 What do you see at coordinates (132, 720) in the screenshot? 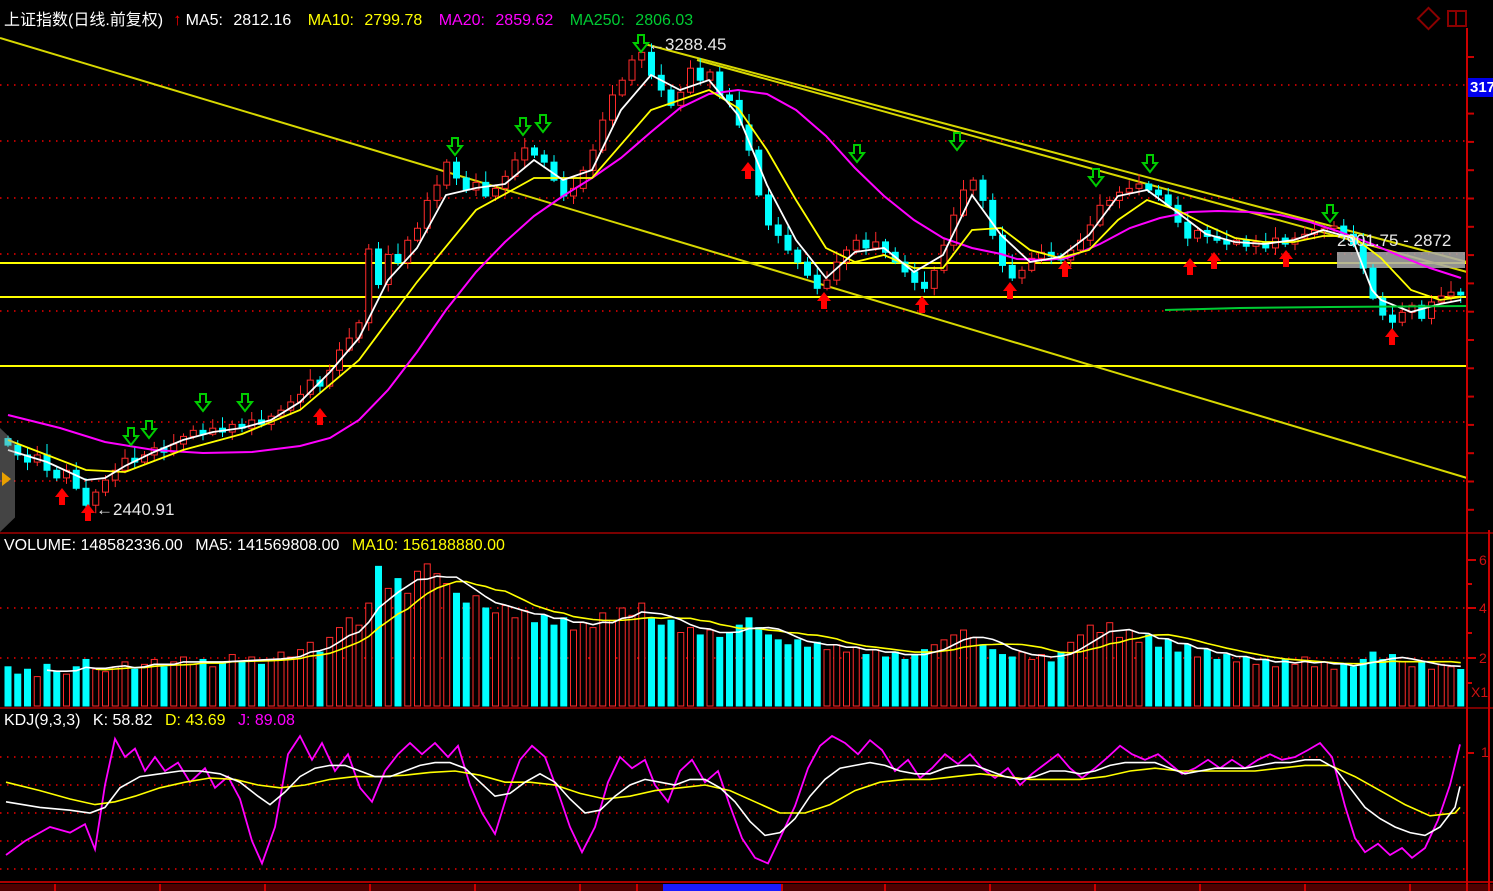
I see `kdj-k-value: 58.82` at bounding box center [132, 720].